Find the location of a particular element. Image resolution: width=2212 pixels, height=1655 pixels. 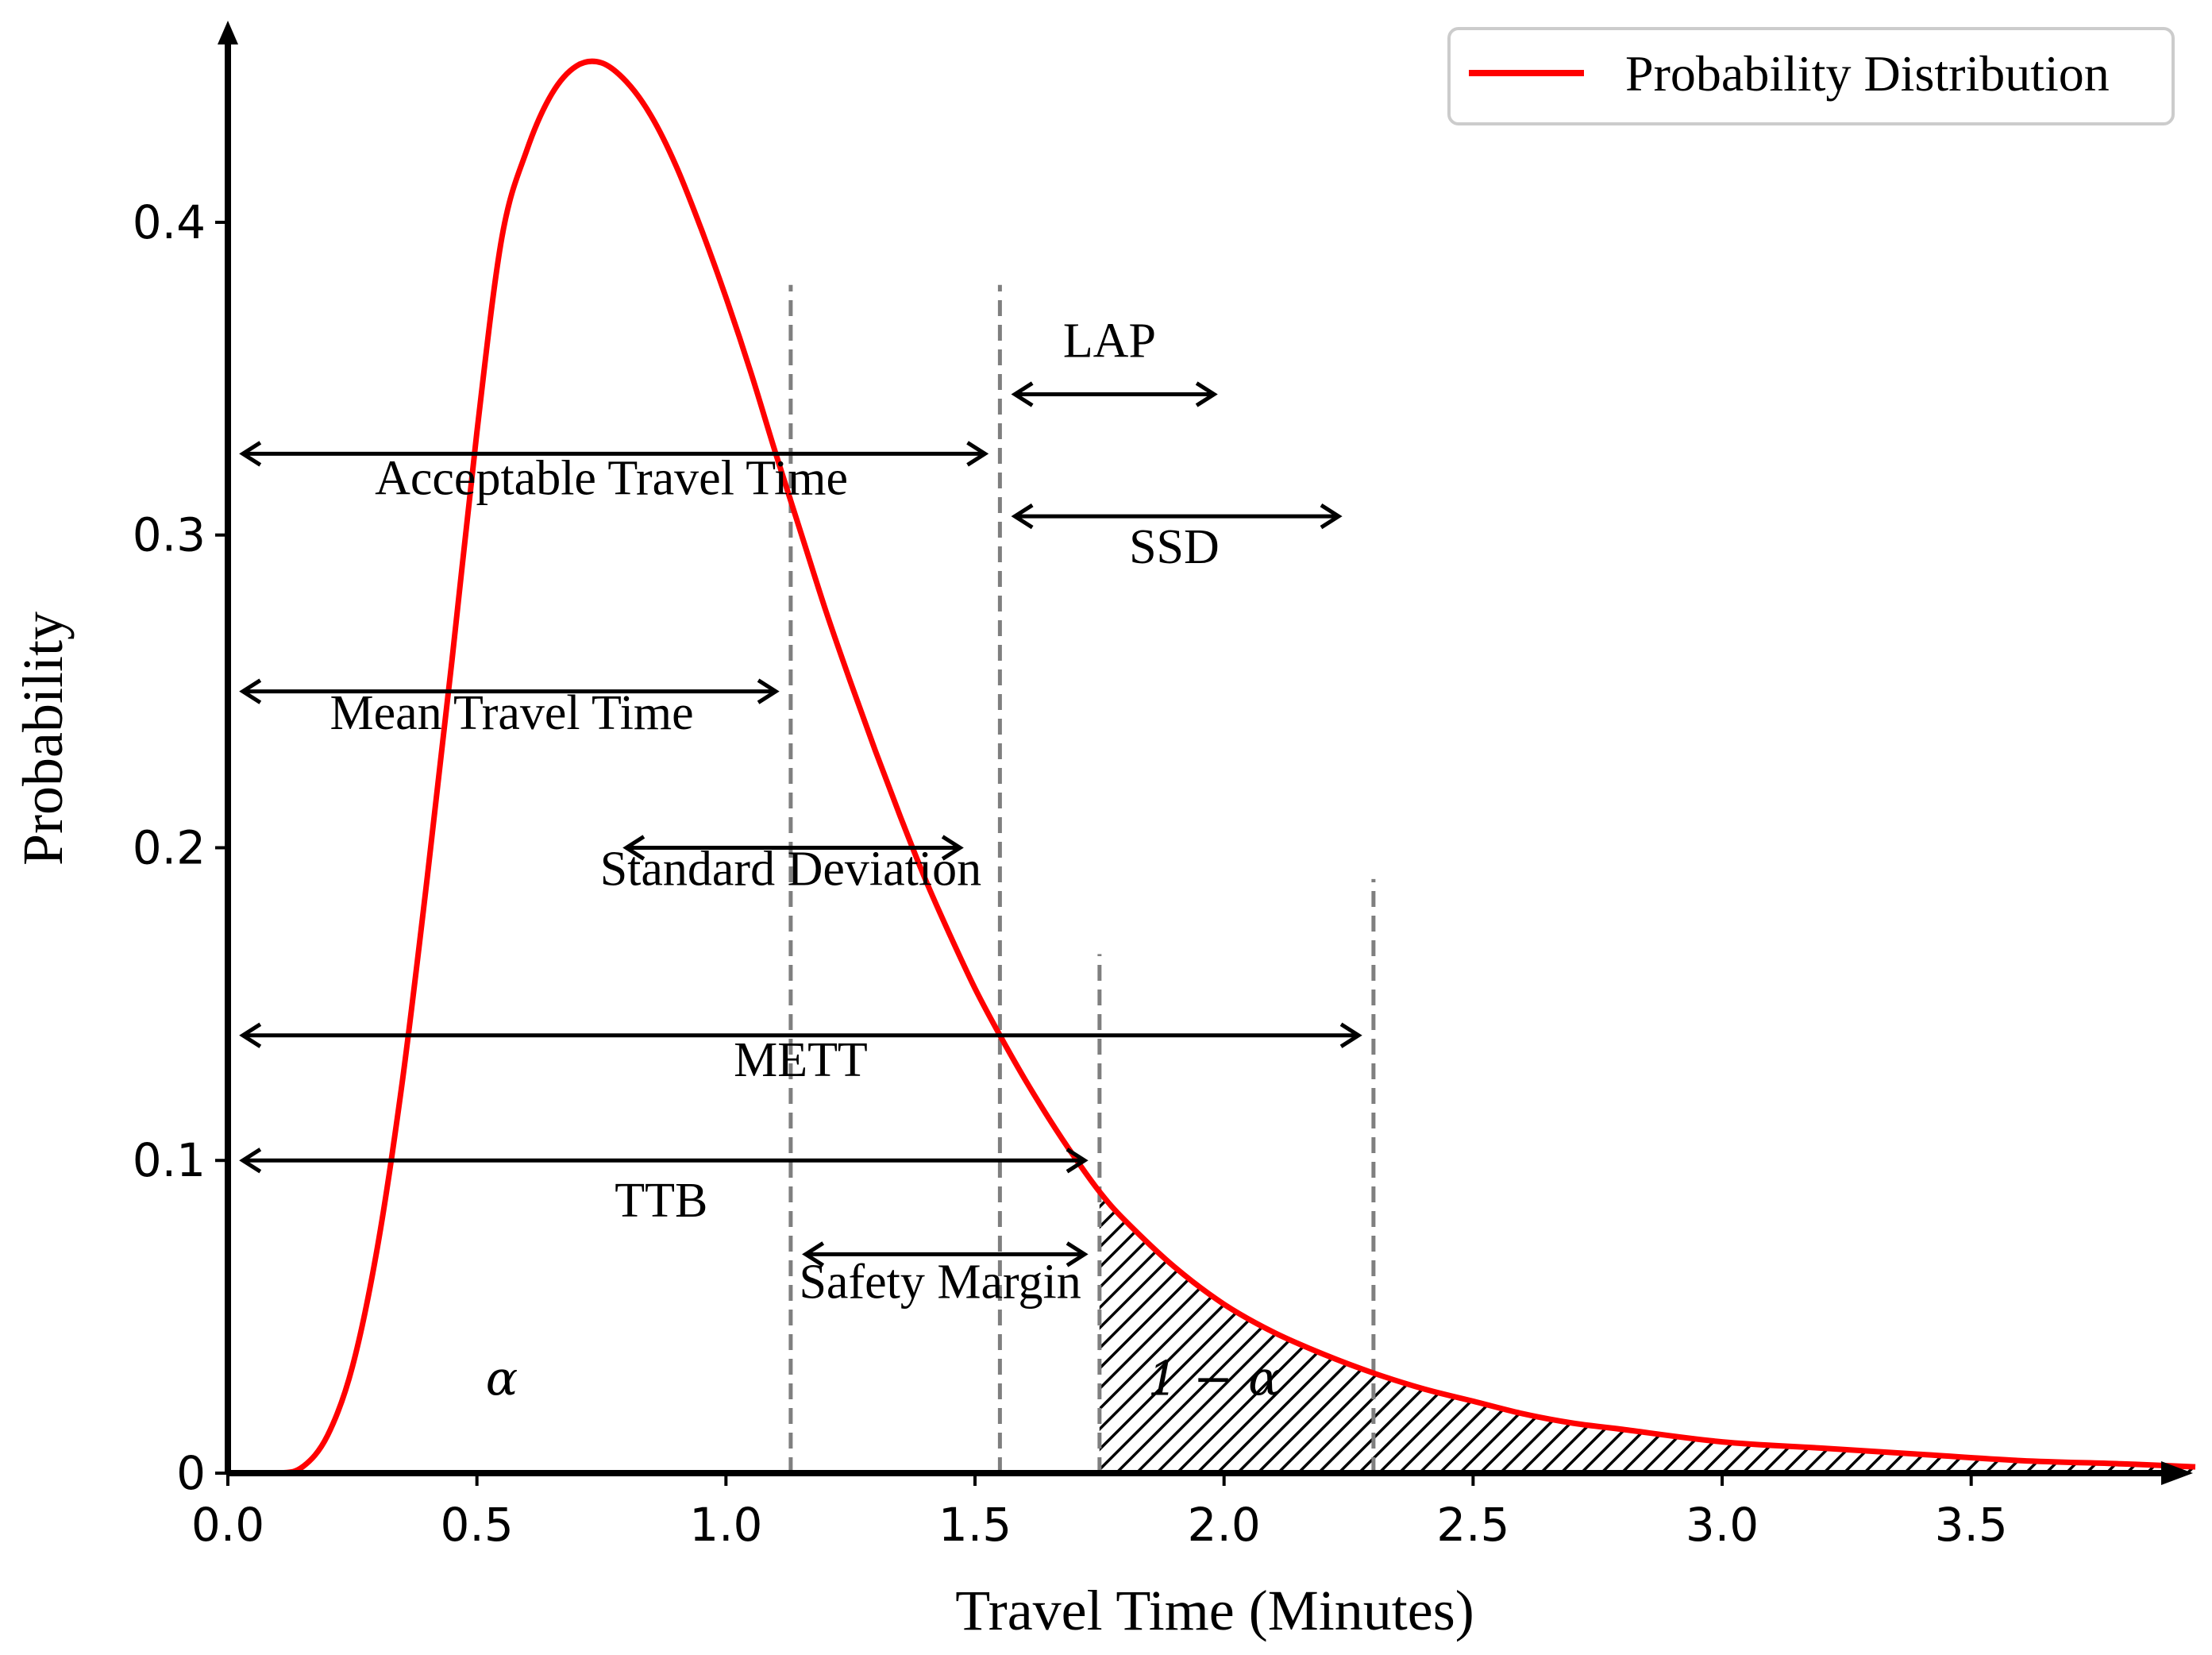

legend-box is located at coordinates (1811, 76).